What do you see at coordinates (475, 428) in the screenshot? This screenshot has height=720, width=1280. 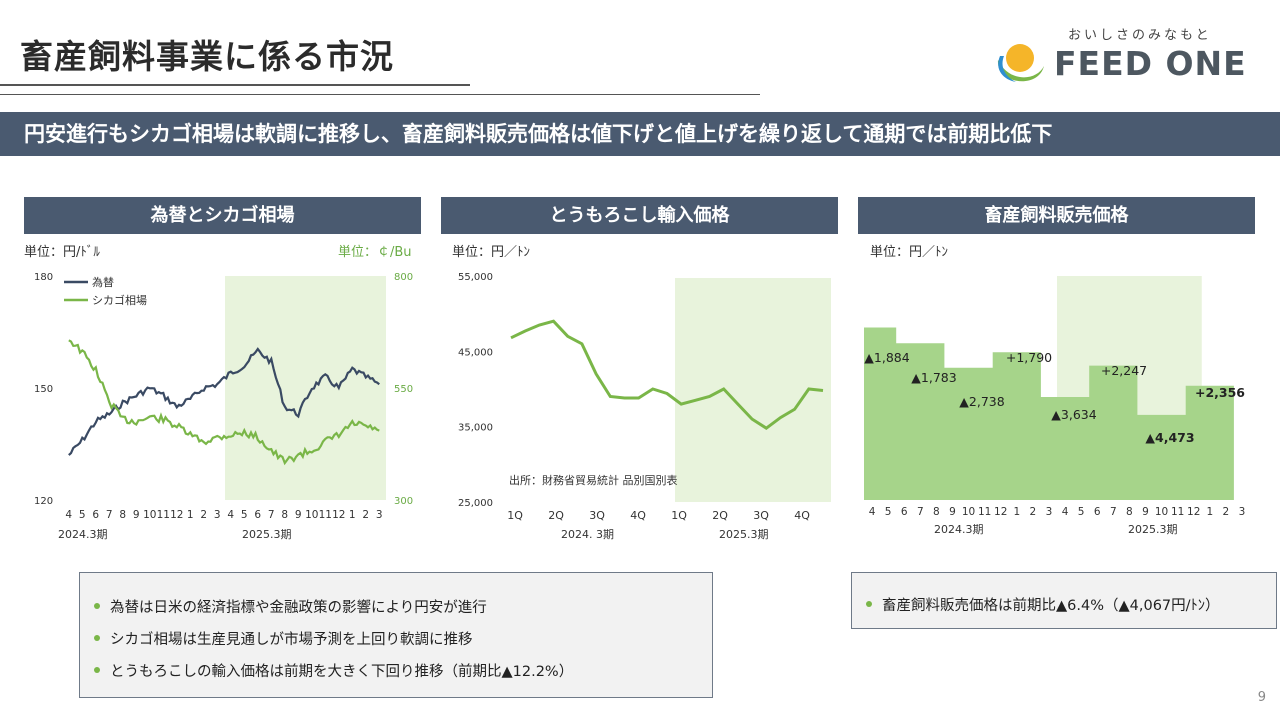 I see `y-tick: 35,000` at bounding box center [475, 428].